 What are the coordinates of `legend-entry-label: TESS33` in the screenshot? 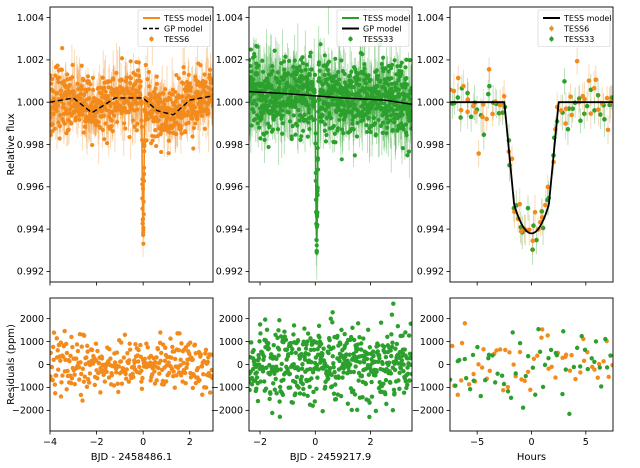 It's located at (377, 39).